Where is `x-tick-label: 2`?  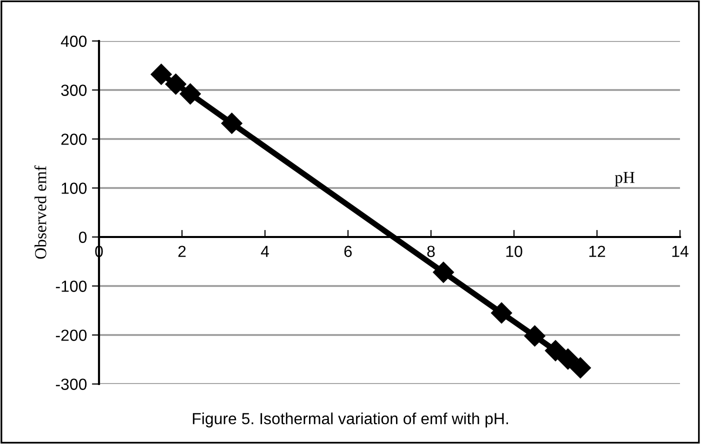 x-tick-label: 2 is located at coordinates (182, 251).